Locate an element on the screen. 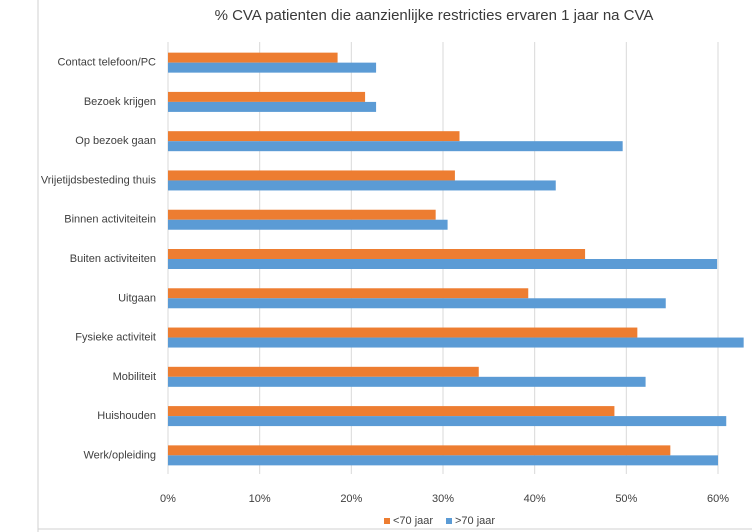  category-label: Binnen activiteitein is located at coordinates (110, 220).